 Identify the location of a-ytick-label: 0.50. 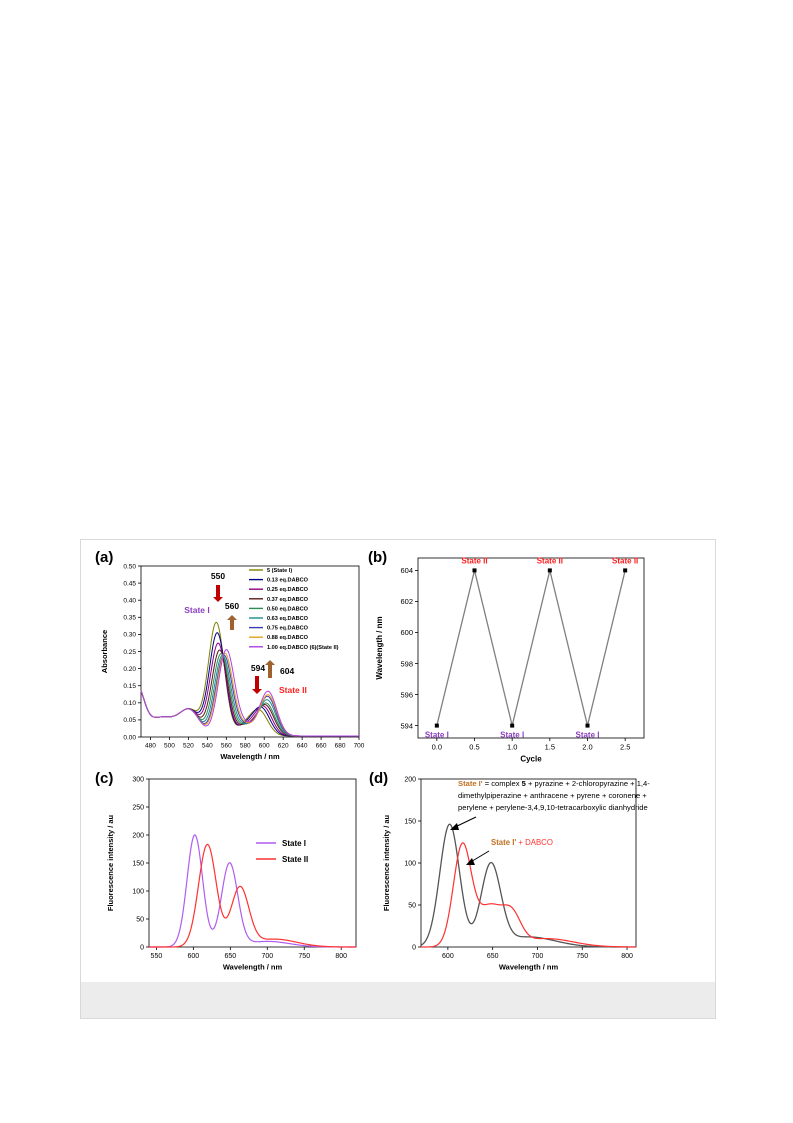
(129, 566).